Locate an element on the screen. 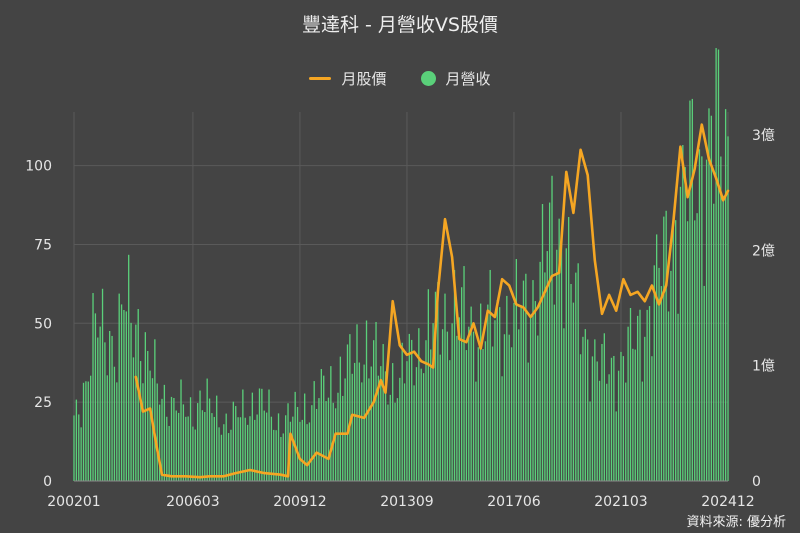 The height and width of the screenshot is (533, 800). y-left-tick-label: 100 is located at coordinates (38, 167).